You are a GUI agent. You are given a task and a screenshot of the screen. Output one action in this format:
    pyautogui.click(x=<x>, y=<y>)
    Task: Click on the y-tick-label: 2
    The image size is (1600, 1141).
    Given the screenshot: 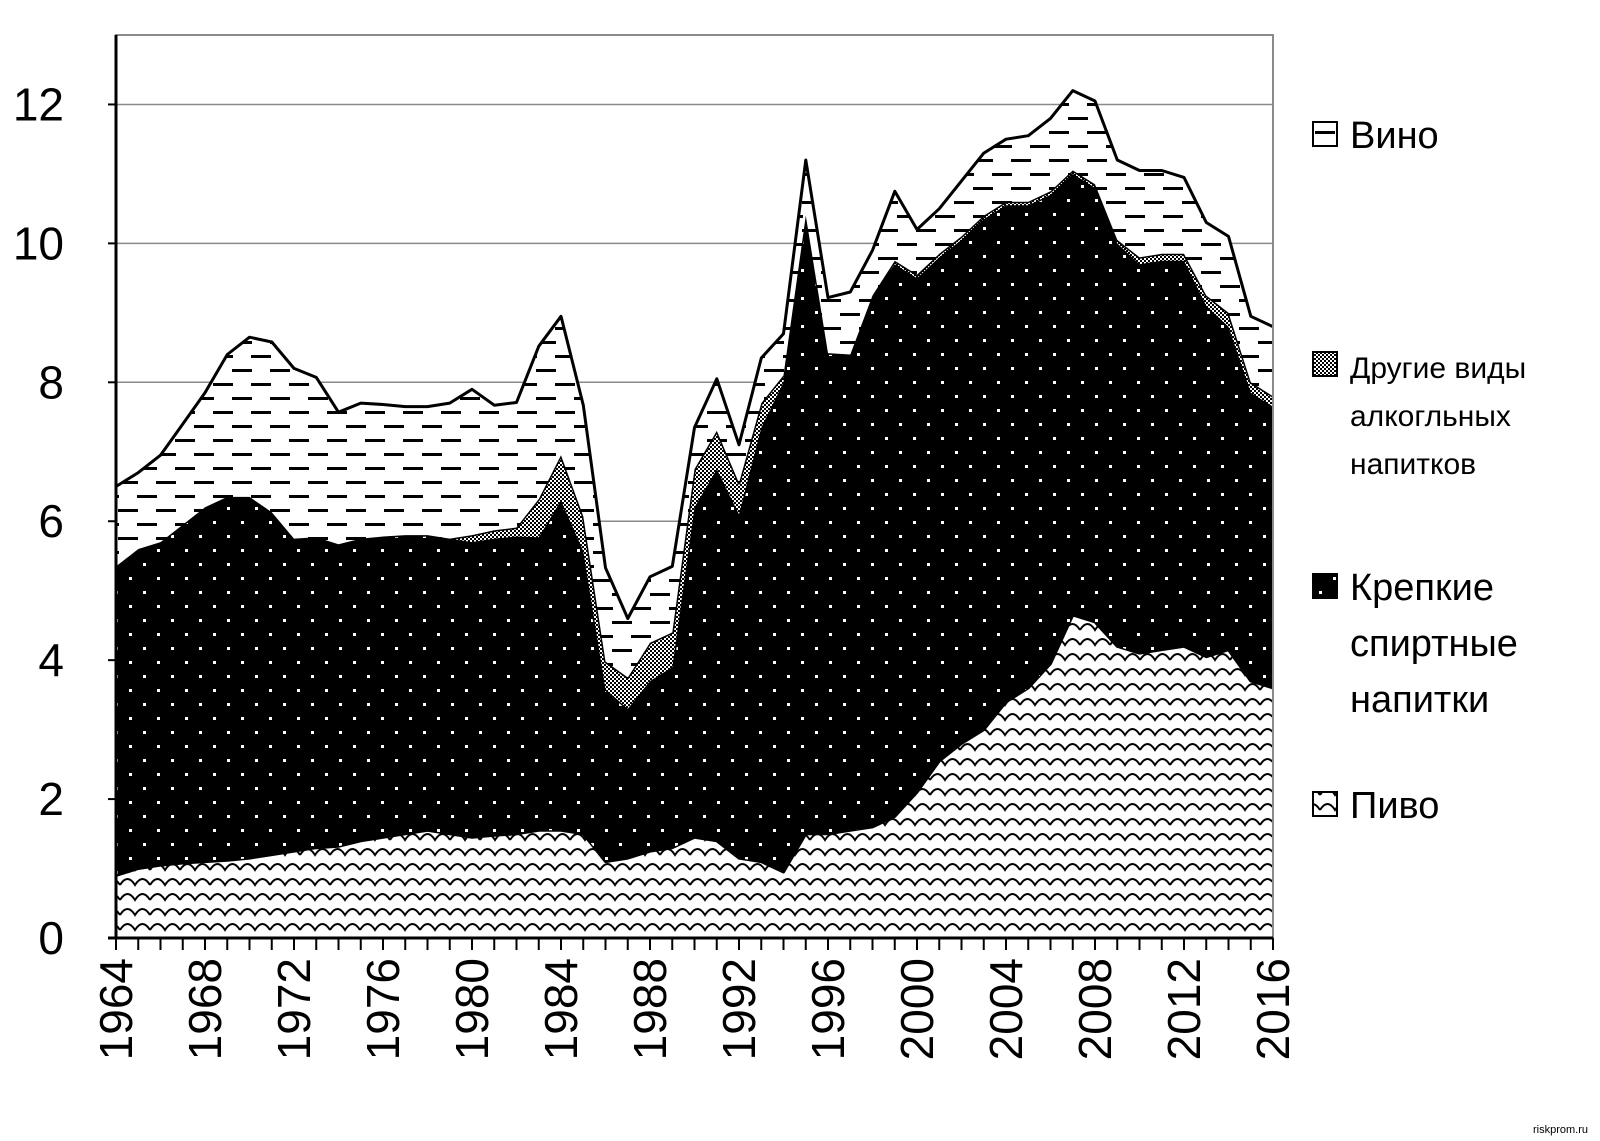 What is the action you would take?
    pyautogui.click(x=51, y=799)
    